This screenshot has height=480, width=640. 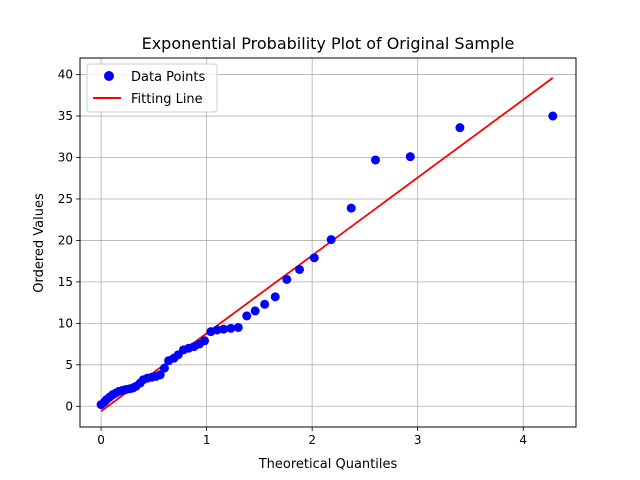 I want to click on x-tick-label: 2, so click(x=312, y=440).